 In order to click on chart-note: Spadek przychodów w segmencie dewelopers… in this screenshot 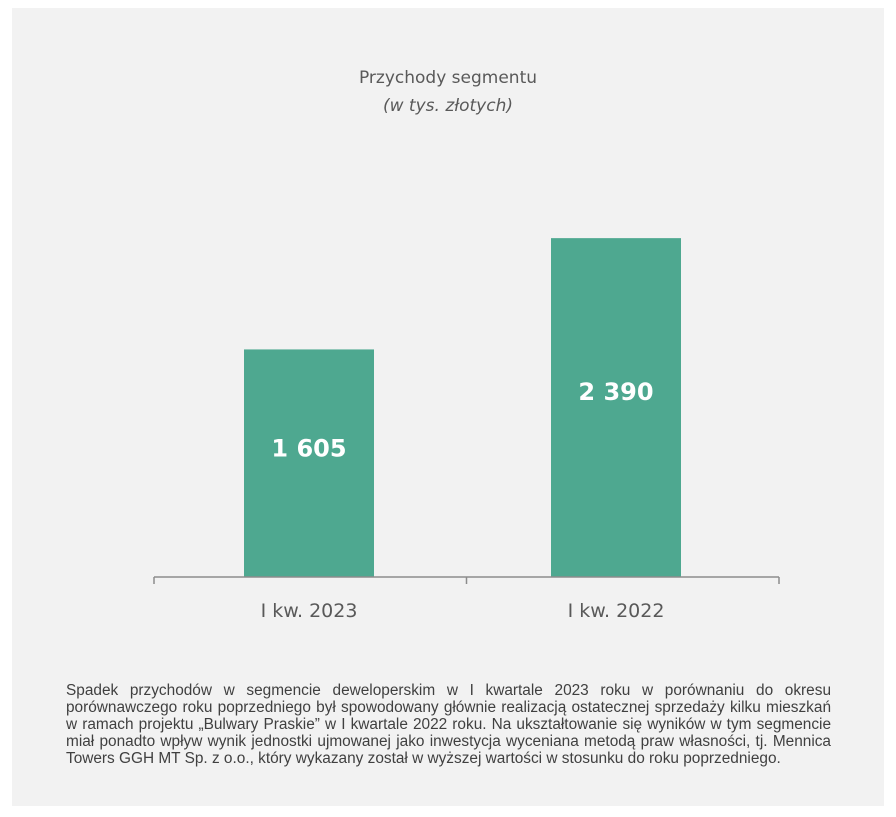, I will do `click(448, 724)`.